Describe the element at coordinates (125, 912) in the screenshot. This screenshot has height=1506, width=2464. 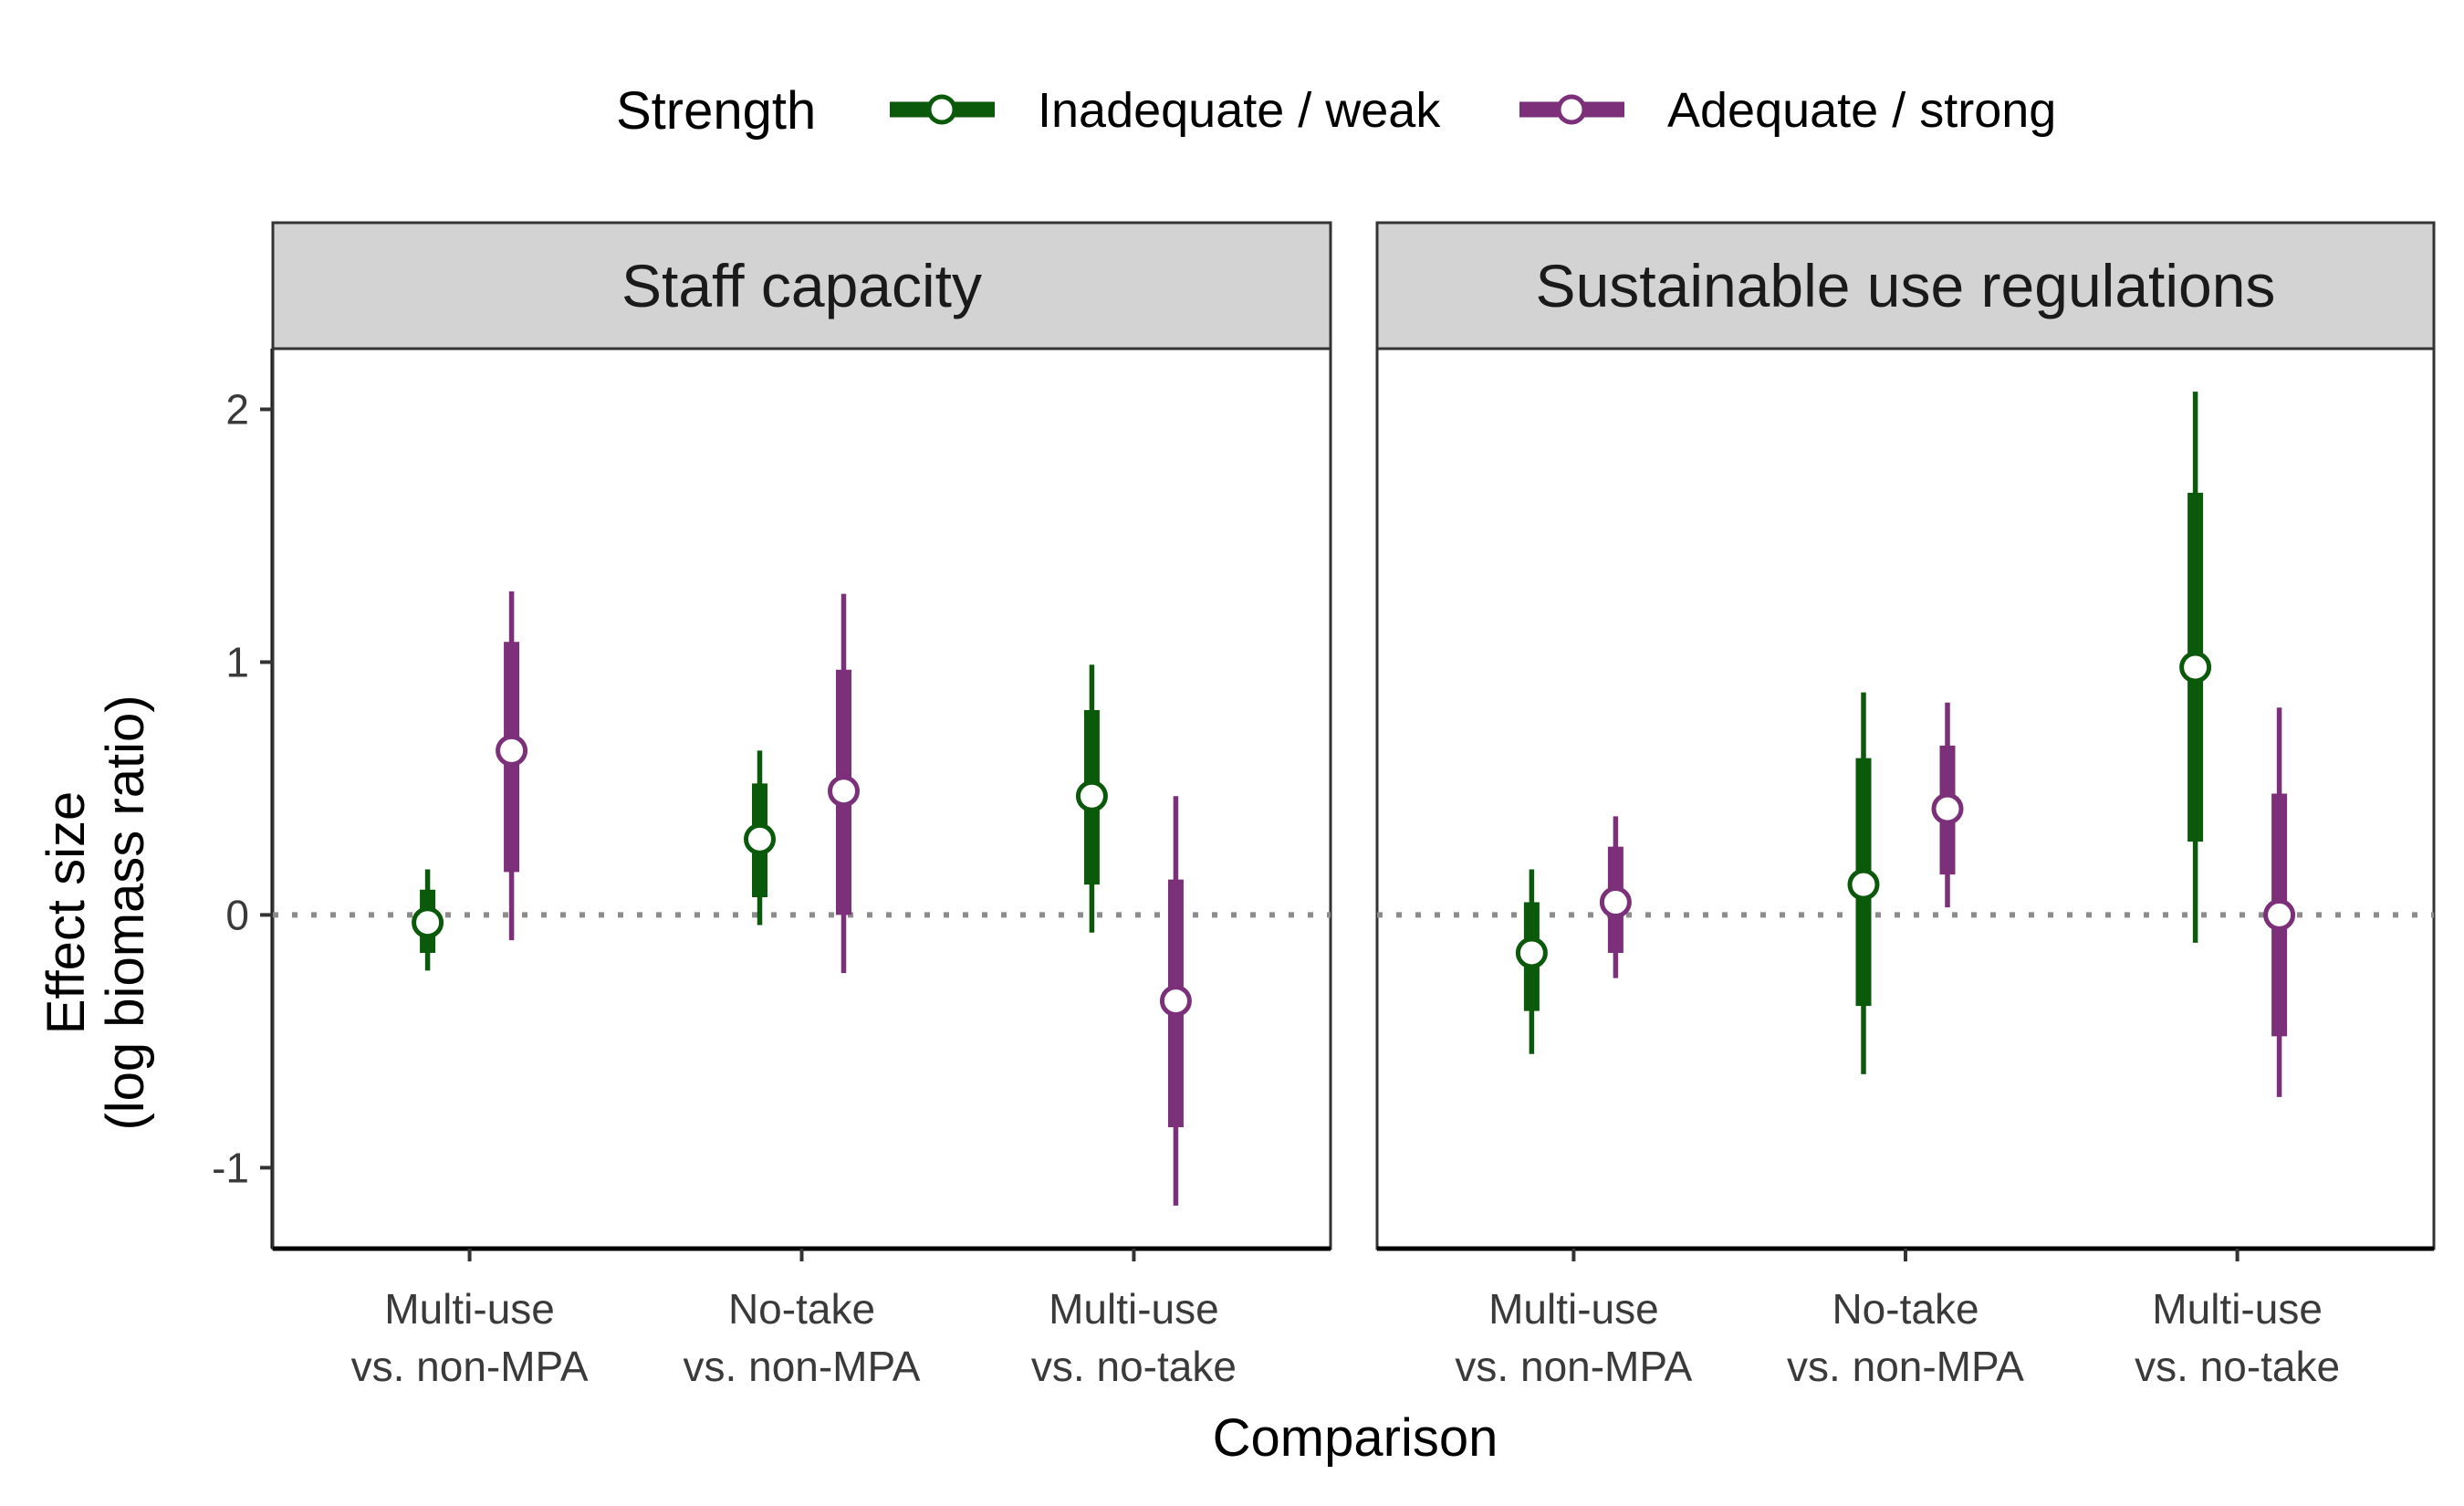
I see `y-axis-title-line-2: (log biomass ratio)` at that location.